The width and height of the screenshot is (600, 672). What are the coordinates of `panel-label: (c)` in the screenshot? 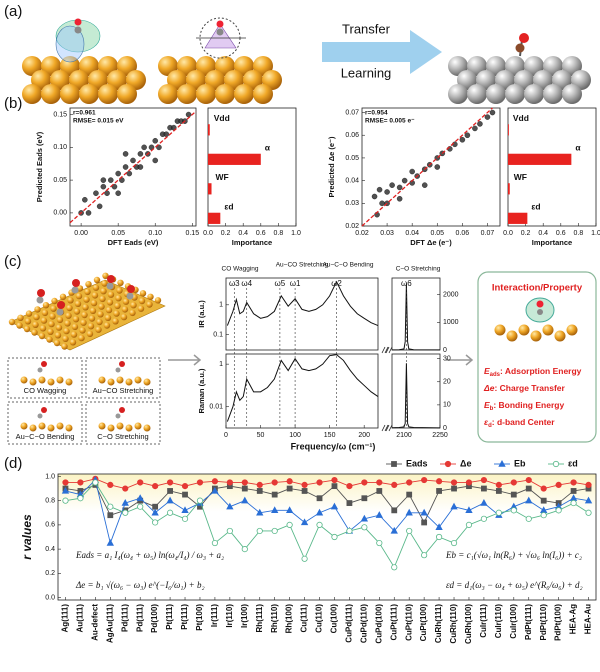 It's located at (13, 261).